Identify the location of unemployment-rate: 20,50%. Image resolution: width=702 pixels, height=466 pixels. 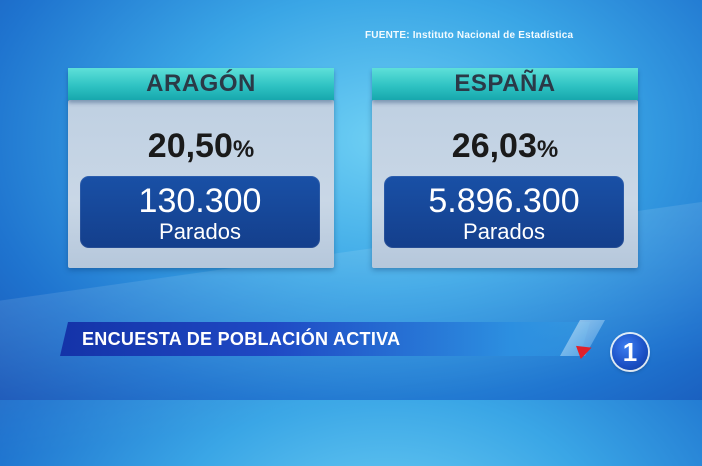
(201, 148).